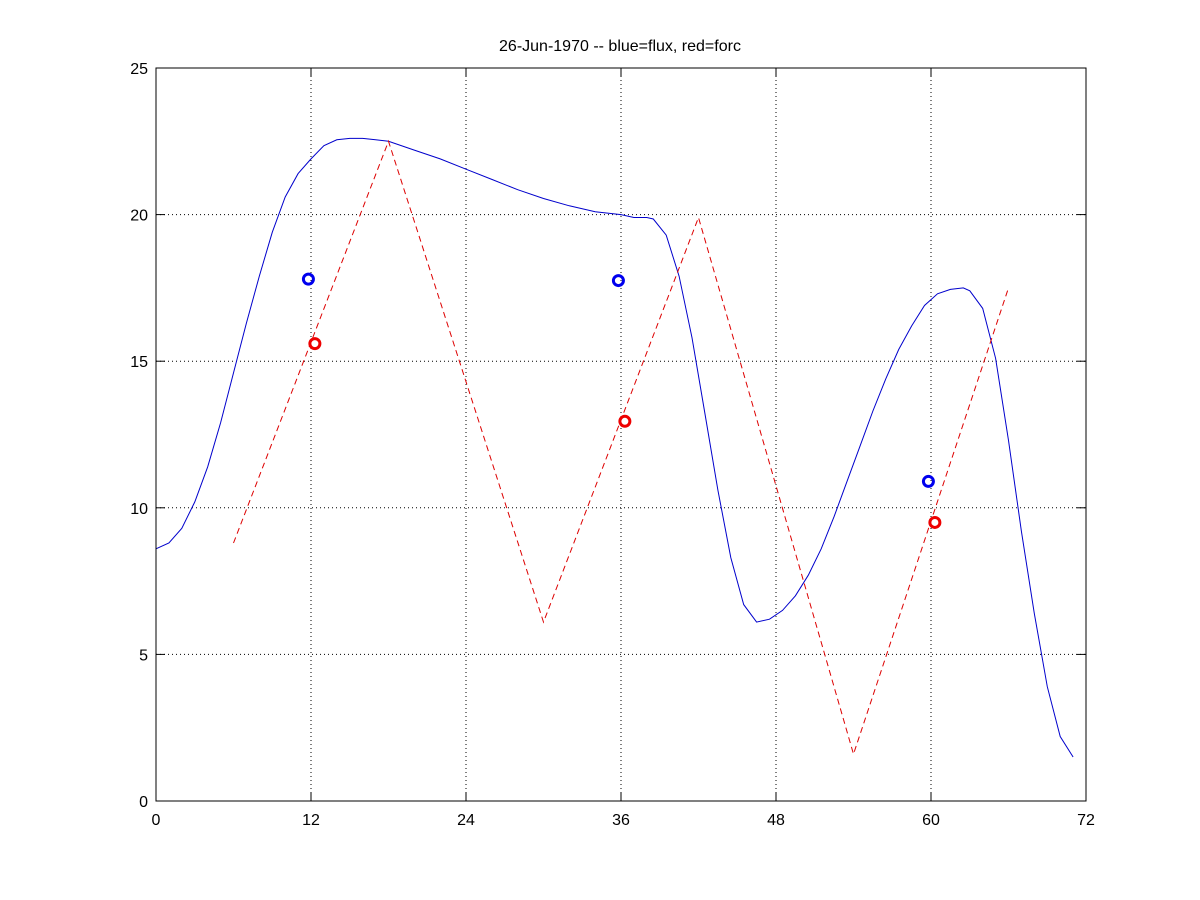 Image resolution: width=1200 pixels, height=900 pixels. What do you see at coordinates (1086, 820) in the screenshot?
I see `x-tick-label: 72` at bounding box center [1086, 820].